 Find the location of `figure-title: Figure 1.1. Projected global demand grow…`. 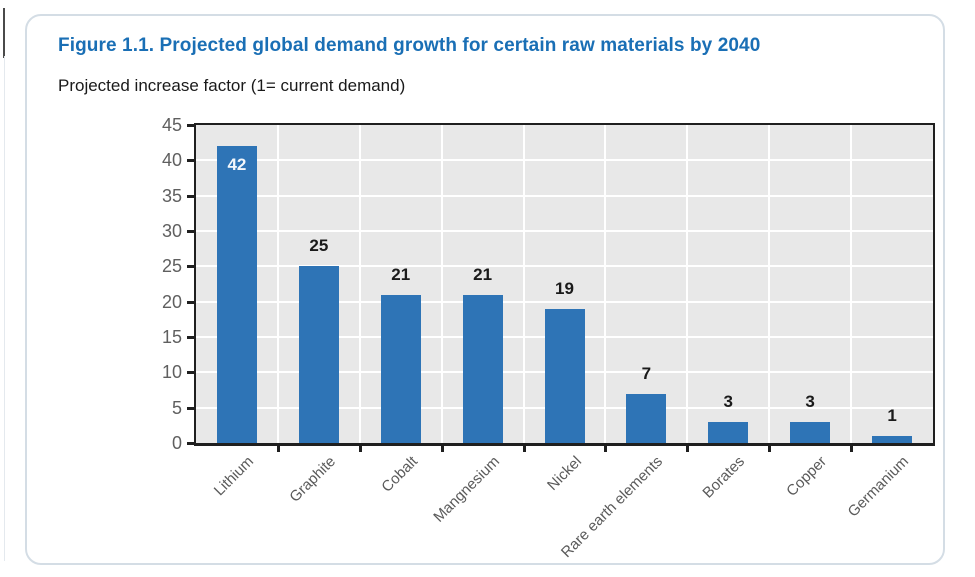

figure-title: Figure 1.1. Projected global demand grow… is located at coordinates (409, 45).